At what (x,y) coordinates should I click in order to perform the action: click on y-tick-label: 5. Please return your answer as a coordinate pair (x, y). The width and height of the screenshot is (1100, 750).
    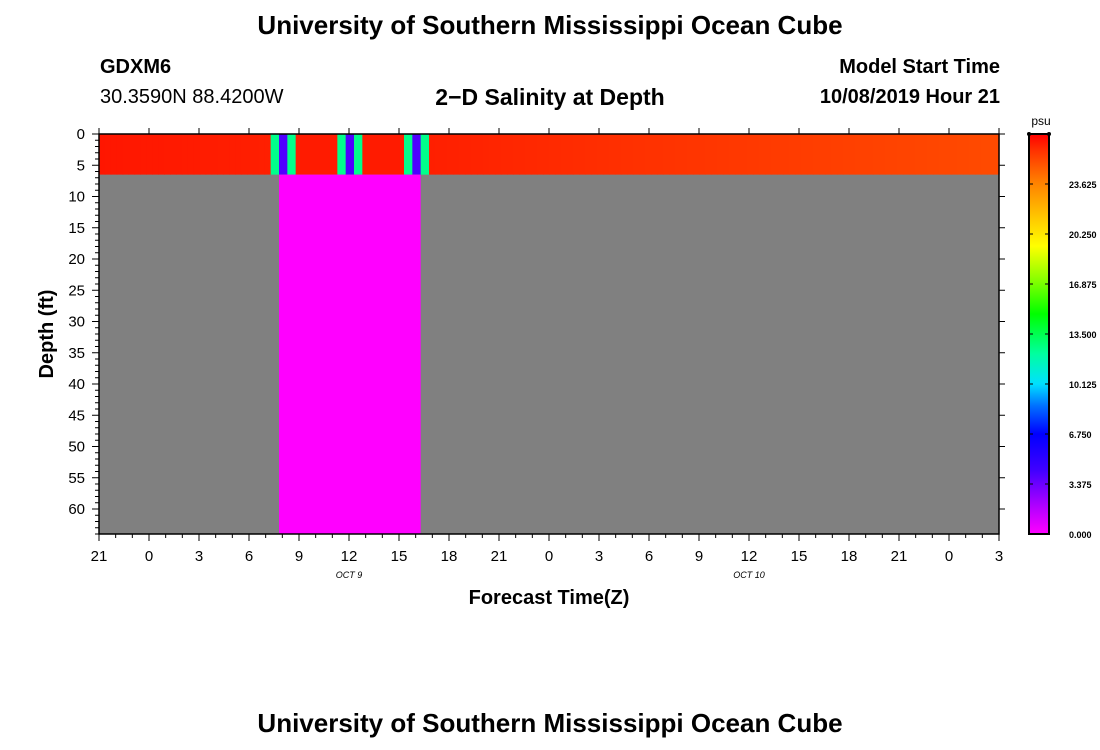
    Looking at the image, I should click on (81, 165).